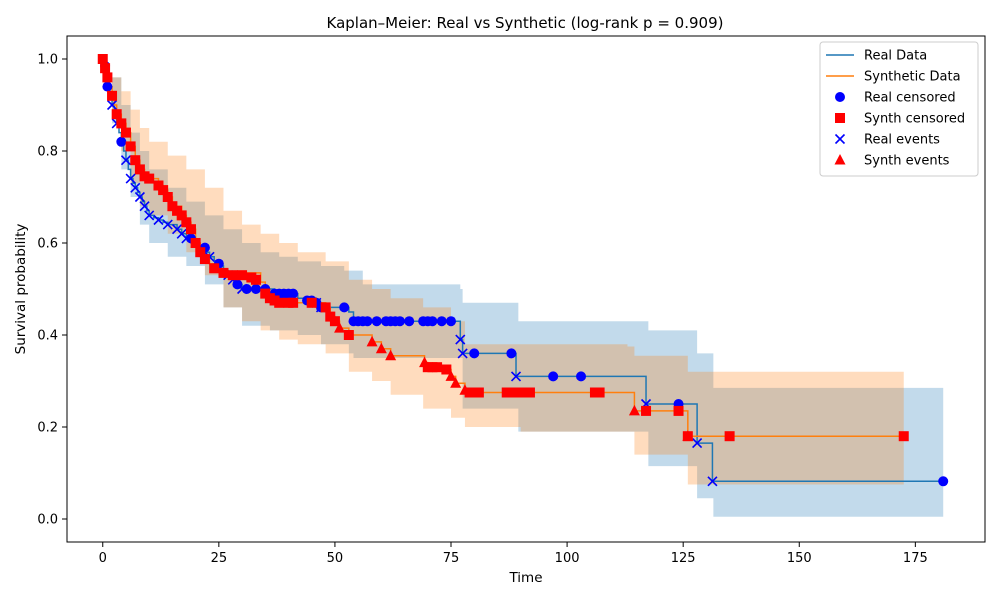 The image size is (1000, 600). What do you see at coordinates (47, 152) in the screenshot?
I see `y-tick-label-4: 0.8` at bounding box center [47, 152].